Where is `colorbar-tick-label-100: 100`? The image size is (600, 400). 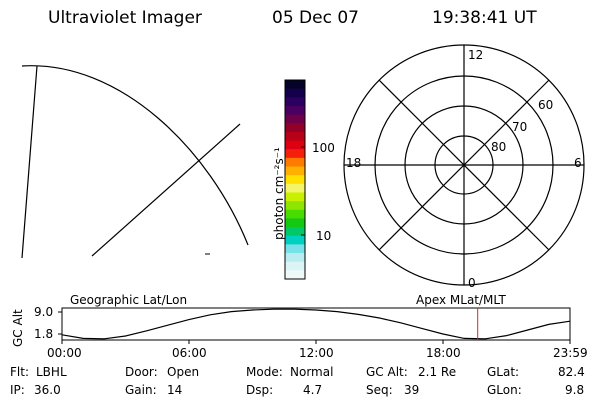 colorbar-tick-label-100: 100 is located at coordinates (323, 148).